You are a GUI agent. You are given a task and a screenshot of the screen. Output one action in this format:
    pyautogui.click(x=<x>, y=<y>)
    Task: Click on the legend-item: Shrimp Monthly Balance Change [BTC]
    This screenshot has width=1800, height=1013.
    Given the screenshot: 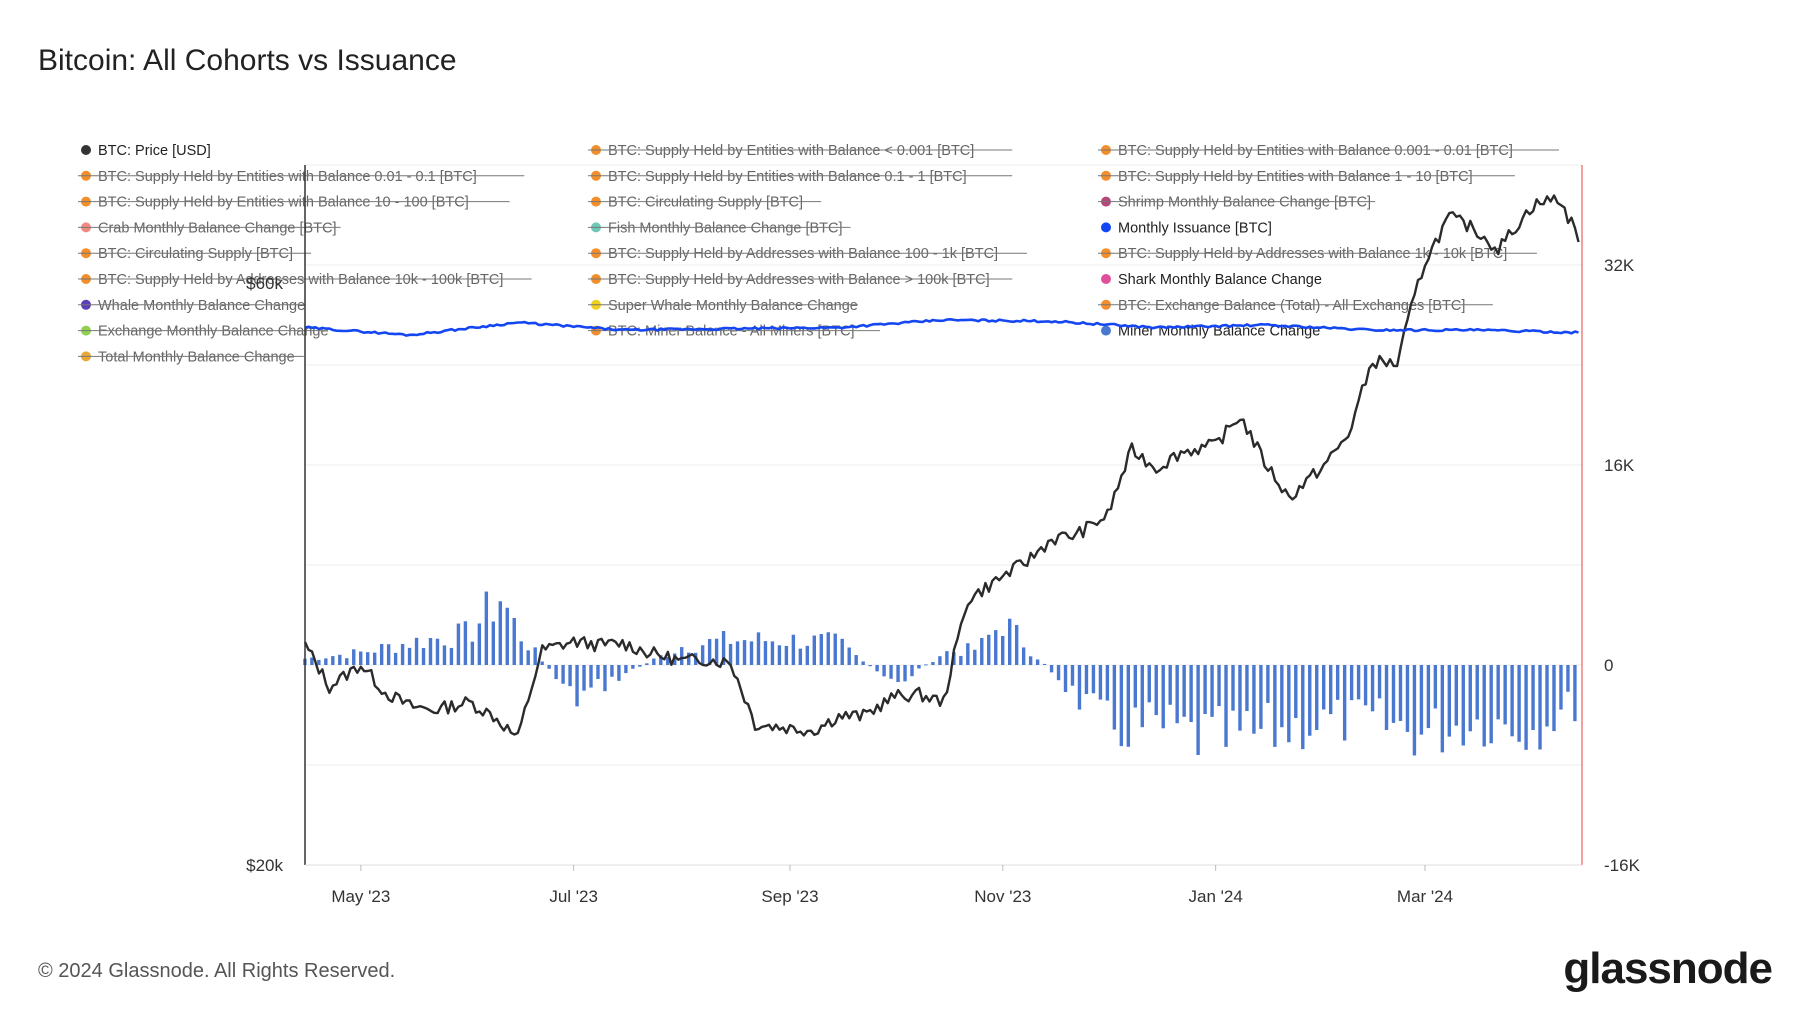 What is the action you would take?
    pyautogui.click(x=1237, y=203)
    